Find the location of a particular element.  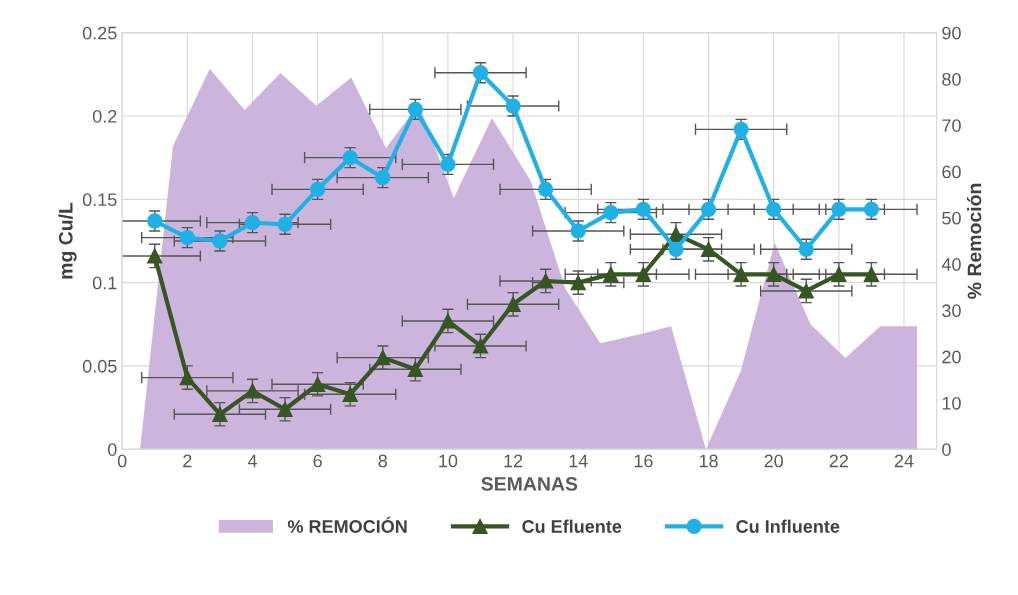

y2-tick-label: 50 is located at coordinates (951, 218).